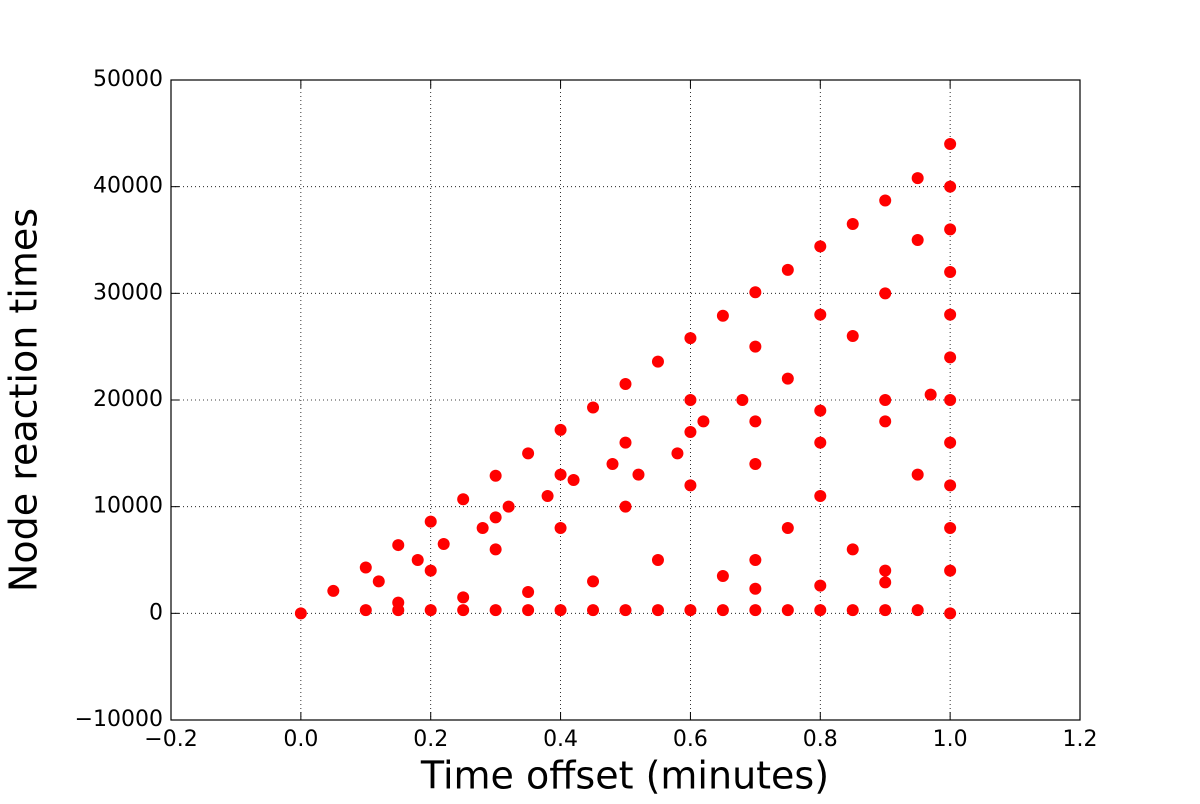 The image size is (1200, 804). What do you see at coordinates (128, 506) in the screenshot?
I see `y-tick-label: 10000` at bounding box center [128, 506].